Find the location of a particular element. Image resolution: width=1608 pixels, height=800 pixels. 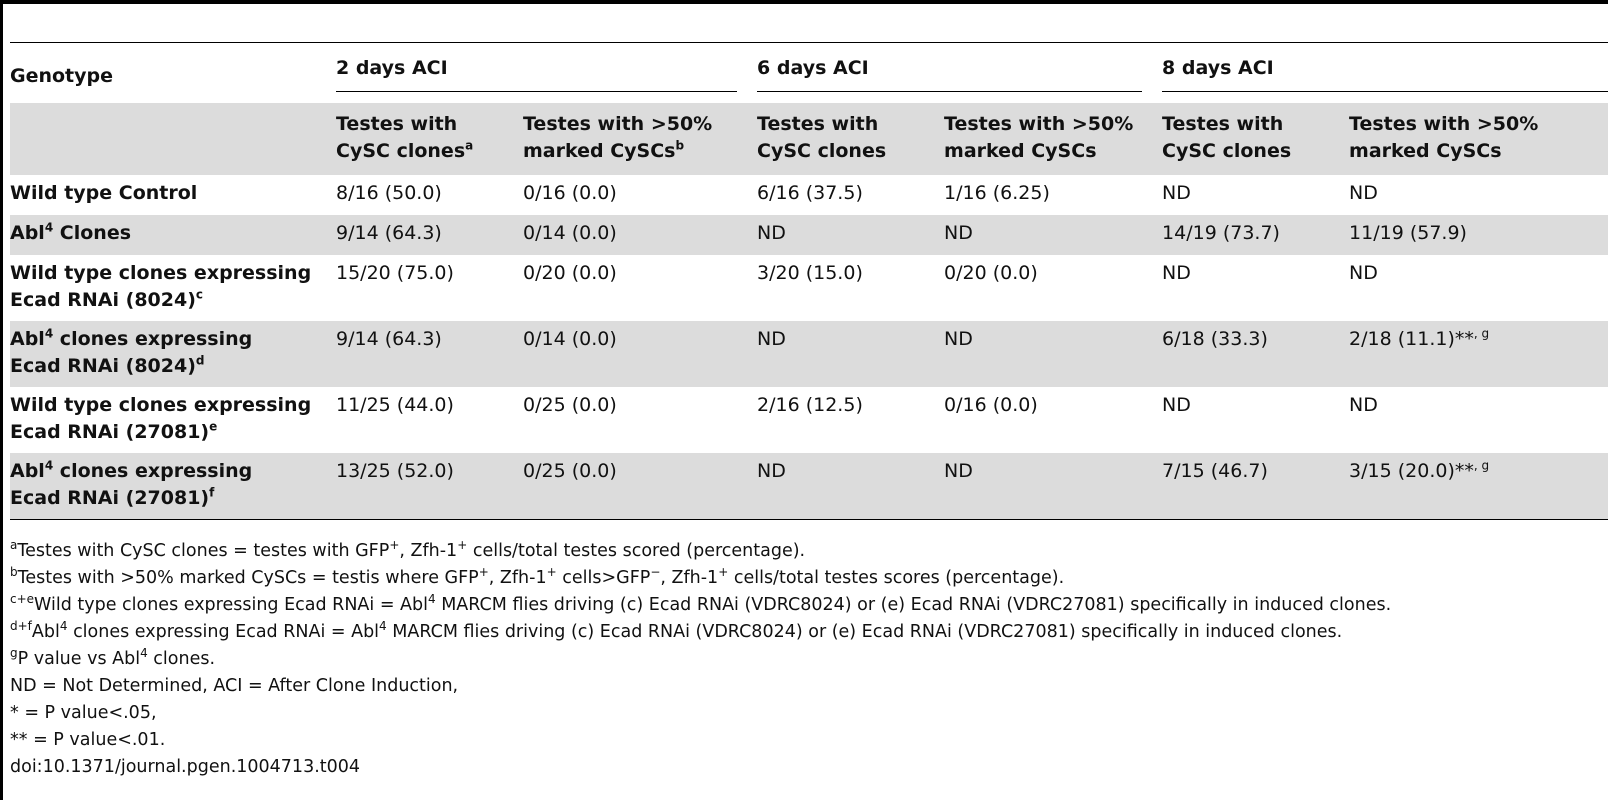

genotype-cell: Wild type Control is located at coordinates (104, 193).